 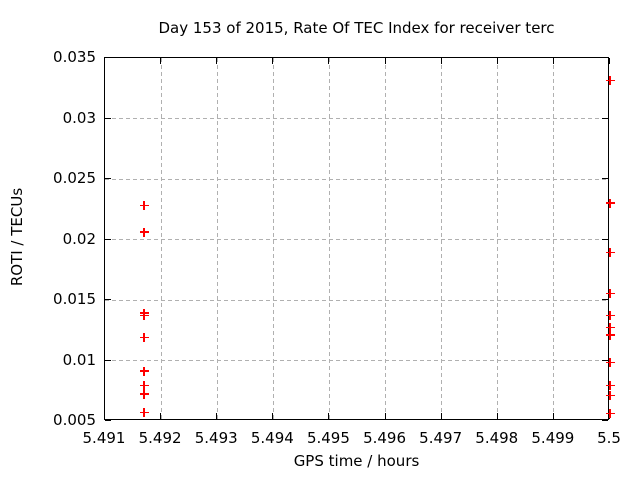 What do you see at coordinates (104, 438) in the screenshot?
I see `x-tick-label: 5.491` at bounding box center [104, 438].